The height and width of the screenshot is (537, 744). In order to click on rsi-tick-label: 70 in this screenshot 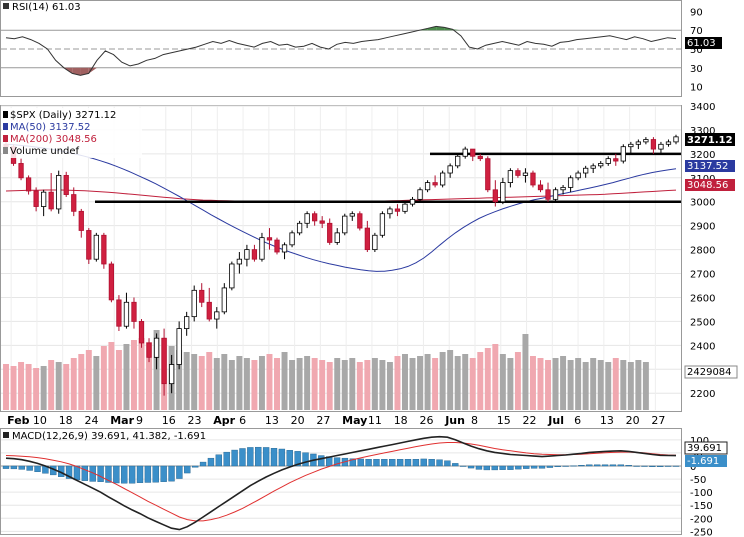, I will do `click(696, 31)`.